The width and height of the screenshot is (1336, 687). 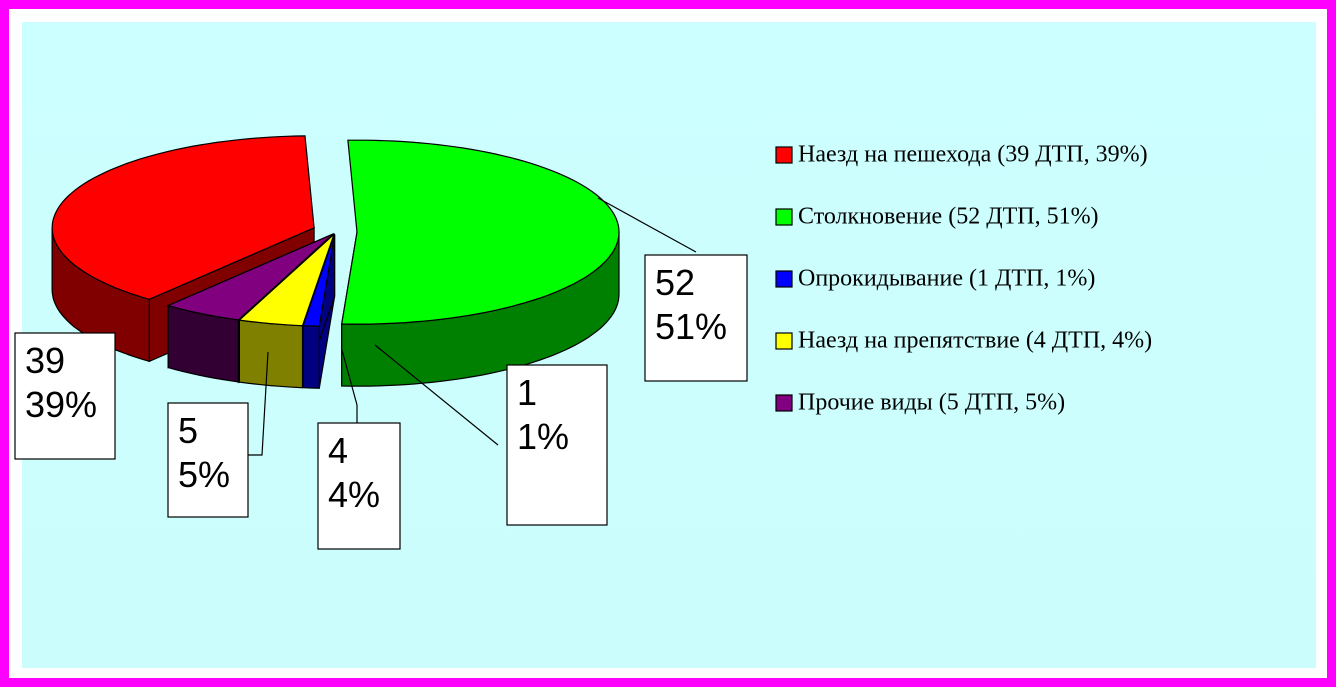 What do you see at coordinates (338, 450) in the screenshot?
I see `data-label-count: 4` at bounding box center [338, 450].